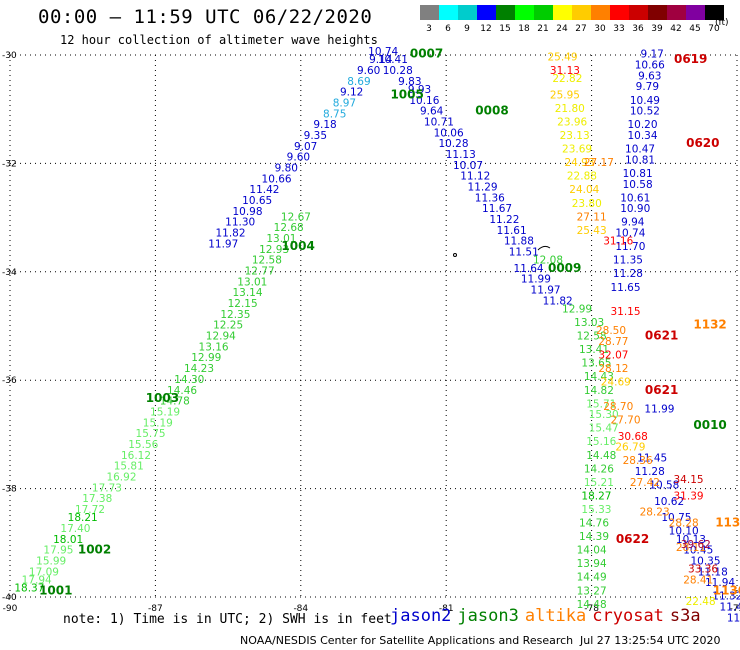 The width and height of the screenshot is (740, 650). What do you see at coordinates (659, 410) in the screenshot?
I see `wave-height-point: 11.99` at bounding box center [659, 410].